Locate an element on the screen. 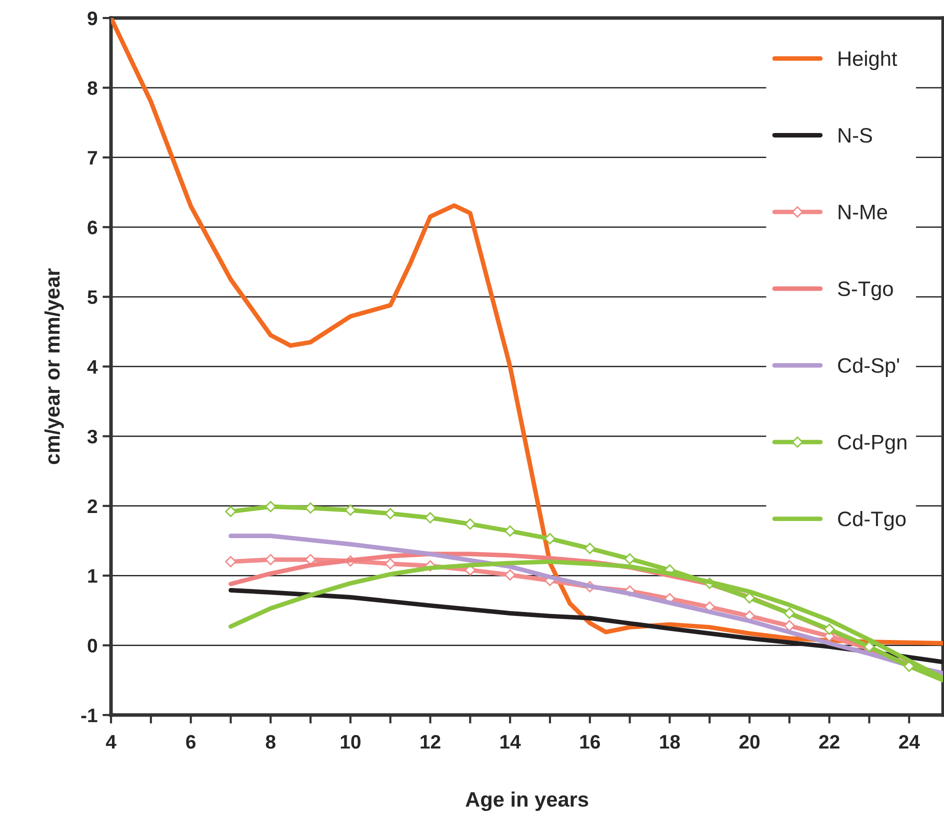 The image size is (944, 823). y-tick-label: 3 is located at coordinates (92, 437).